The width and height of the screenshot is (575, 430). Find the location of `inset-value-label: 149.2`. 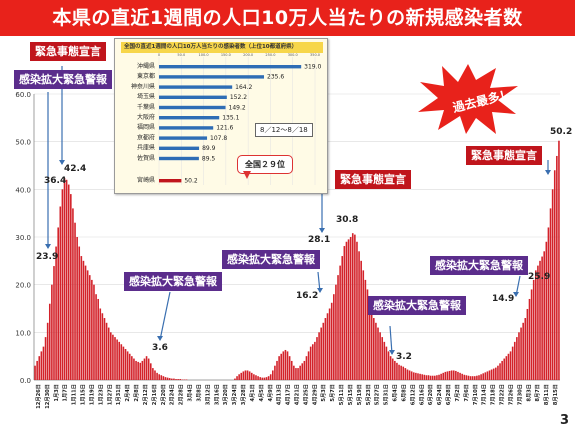

inset-value-label: 149.2 is located at coordinates (237, 107).